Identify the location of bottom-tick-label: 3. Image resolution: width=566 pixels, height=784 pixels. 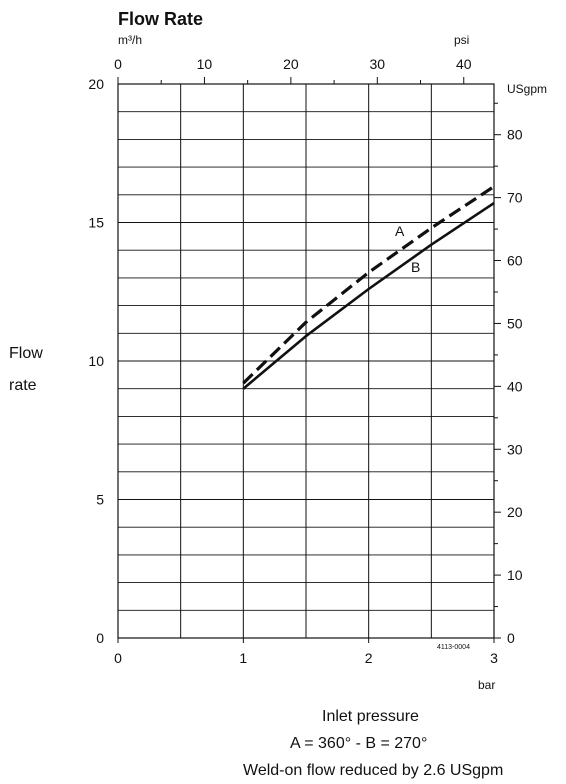
(494, 658).